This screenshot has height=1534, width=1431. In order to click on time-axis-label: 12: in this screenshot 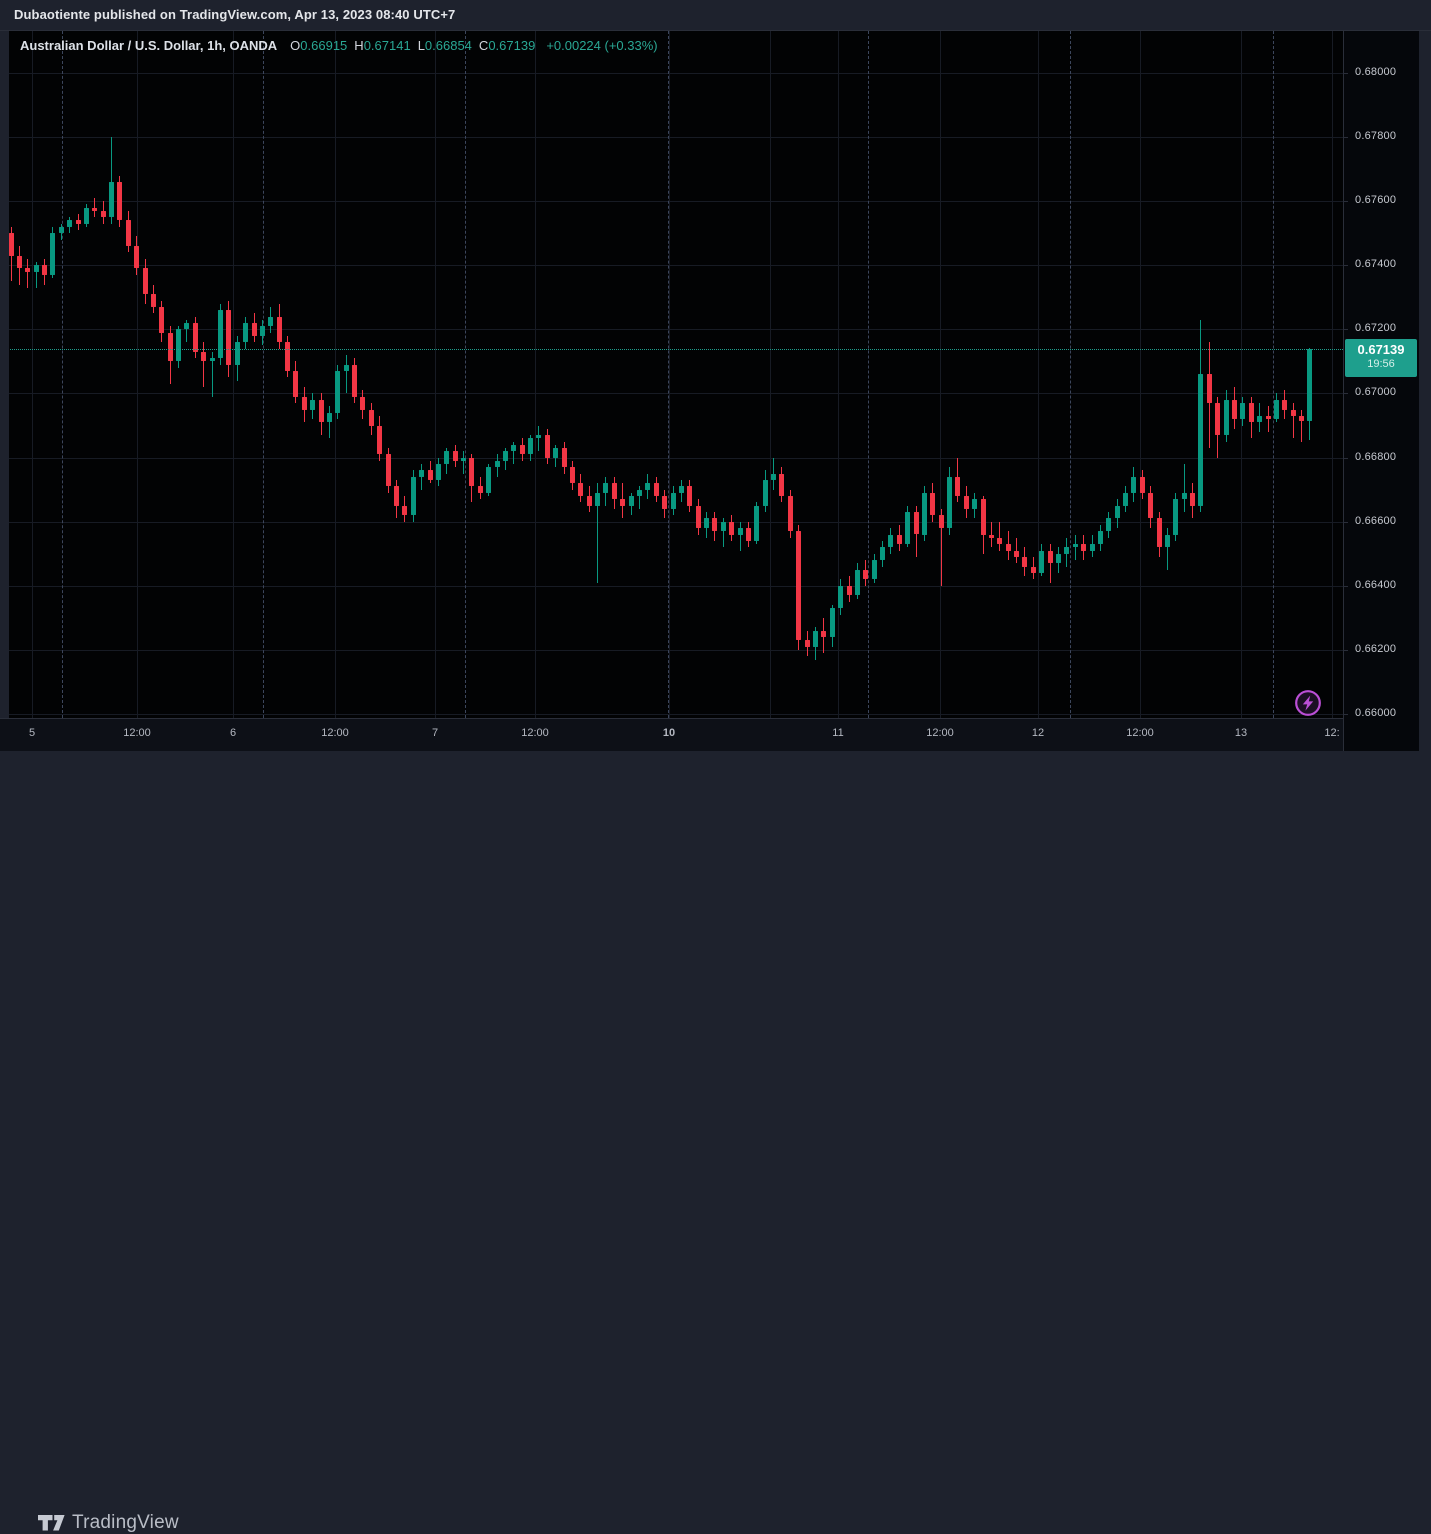, I will do `click(1332, 733)`.